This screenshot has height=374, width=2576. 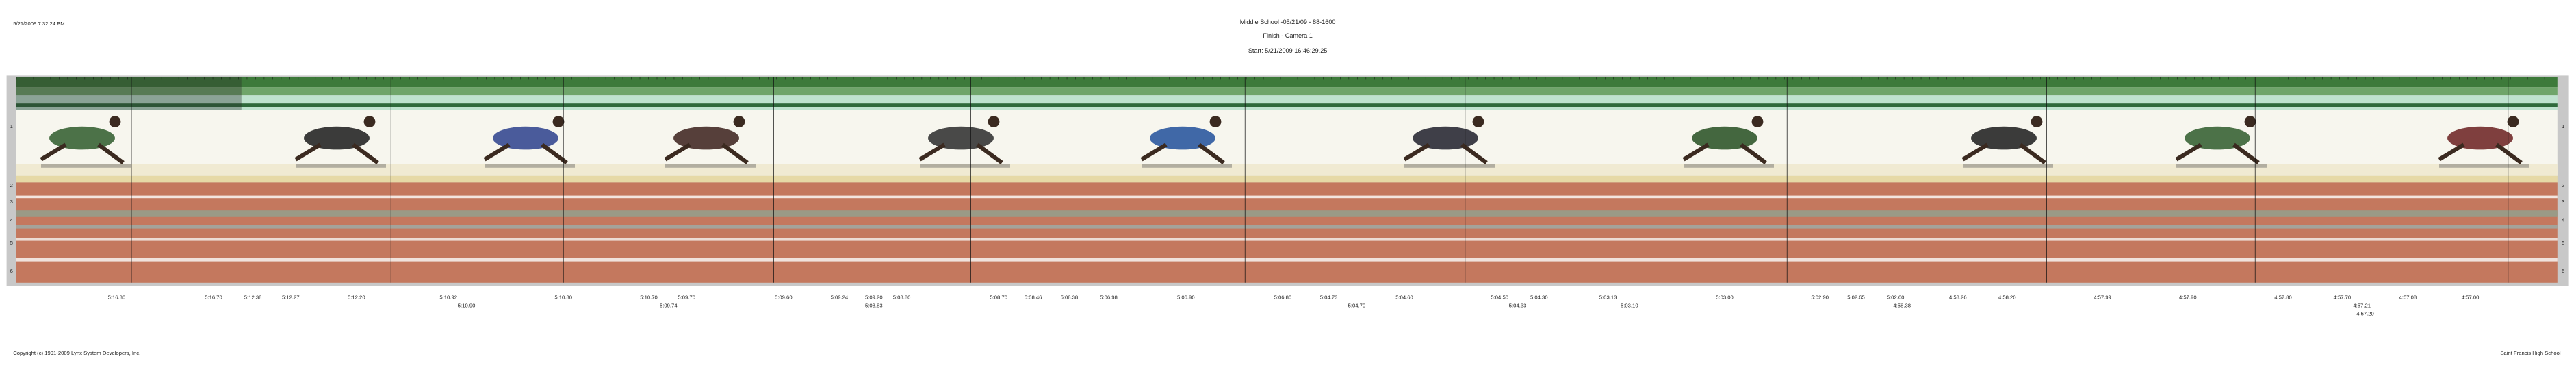 What do you see at coordinates (2563, 220) in the screenshot?
I see `lane-label: 4` at bounding box center [2563, 220].